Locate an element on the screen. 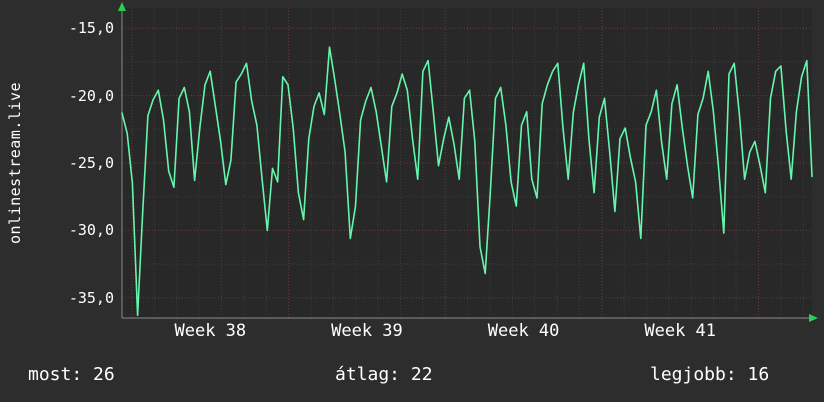 The width and height of the screenshot is (824, 402). x-tick-label: Week 40 is located at coordinates (523, 331).